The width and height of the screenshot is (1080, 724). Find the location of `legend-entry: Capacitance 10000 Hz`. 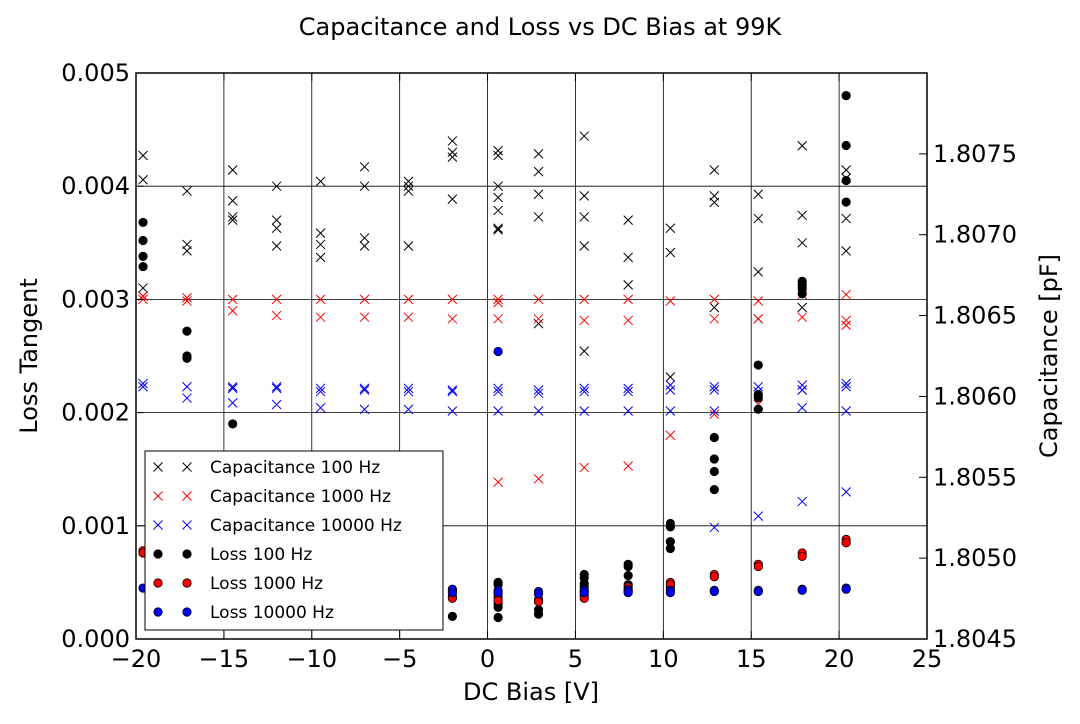

legend-entry: Capacitance 10000 Hz is located at coordinates (277, 526).